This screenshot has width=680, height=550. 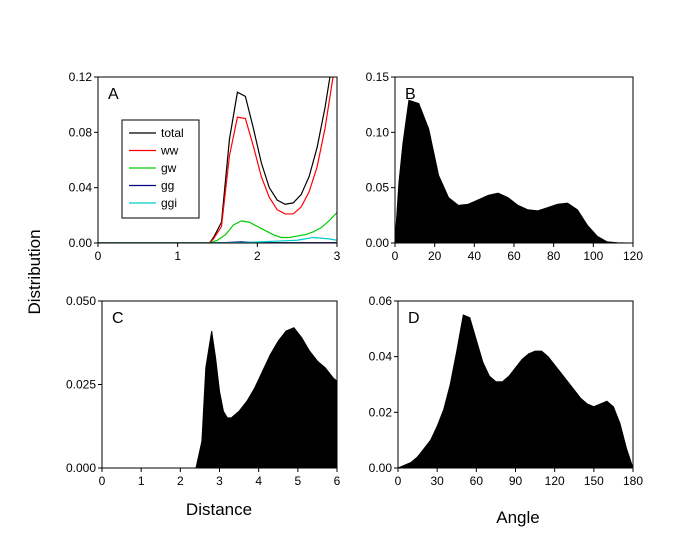 I want to click on panel-letter: A, so click(x=113, y=94).